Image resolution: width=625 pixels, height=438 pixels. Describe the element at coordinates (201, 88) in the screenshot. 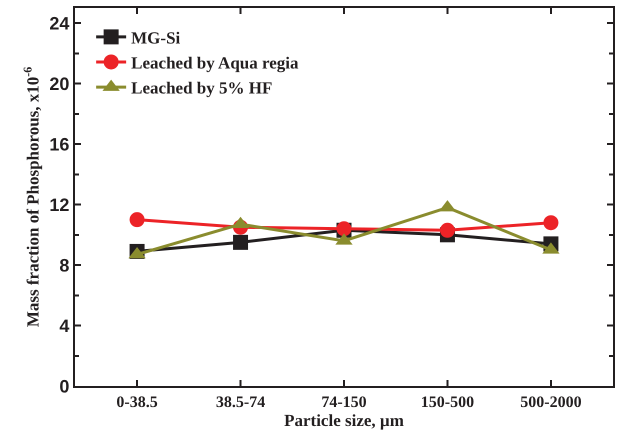

I see `legend-label: Leached by 5% HF` at that location.